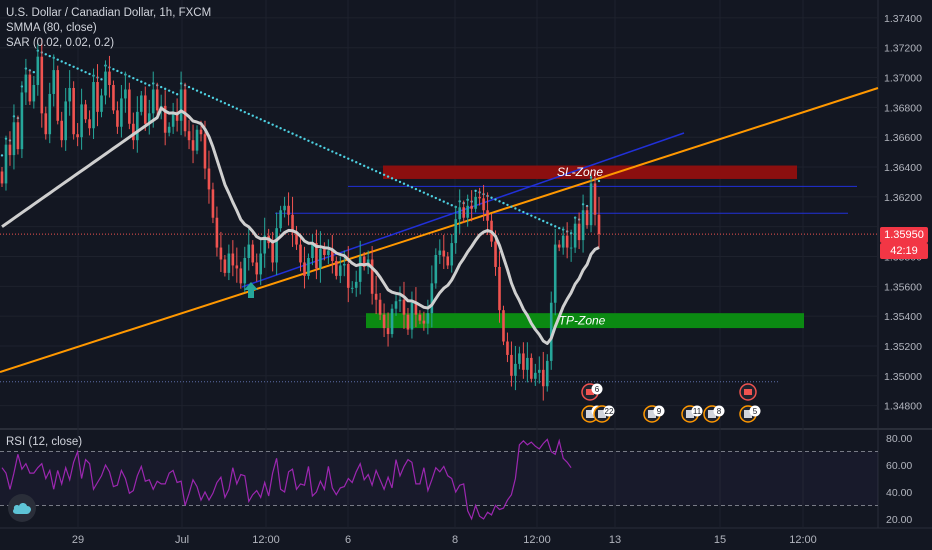 The height and width of the screenshot is (550, 932). I want to click on symbol-title: U.S. Dollar / Canadian Dollar, 1h, FXCM, so click(109, 13).